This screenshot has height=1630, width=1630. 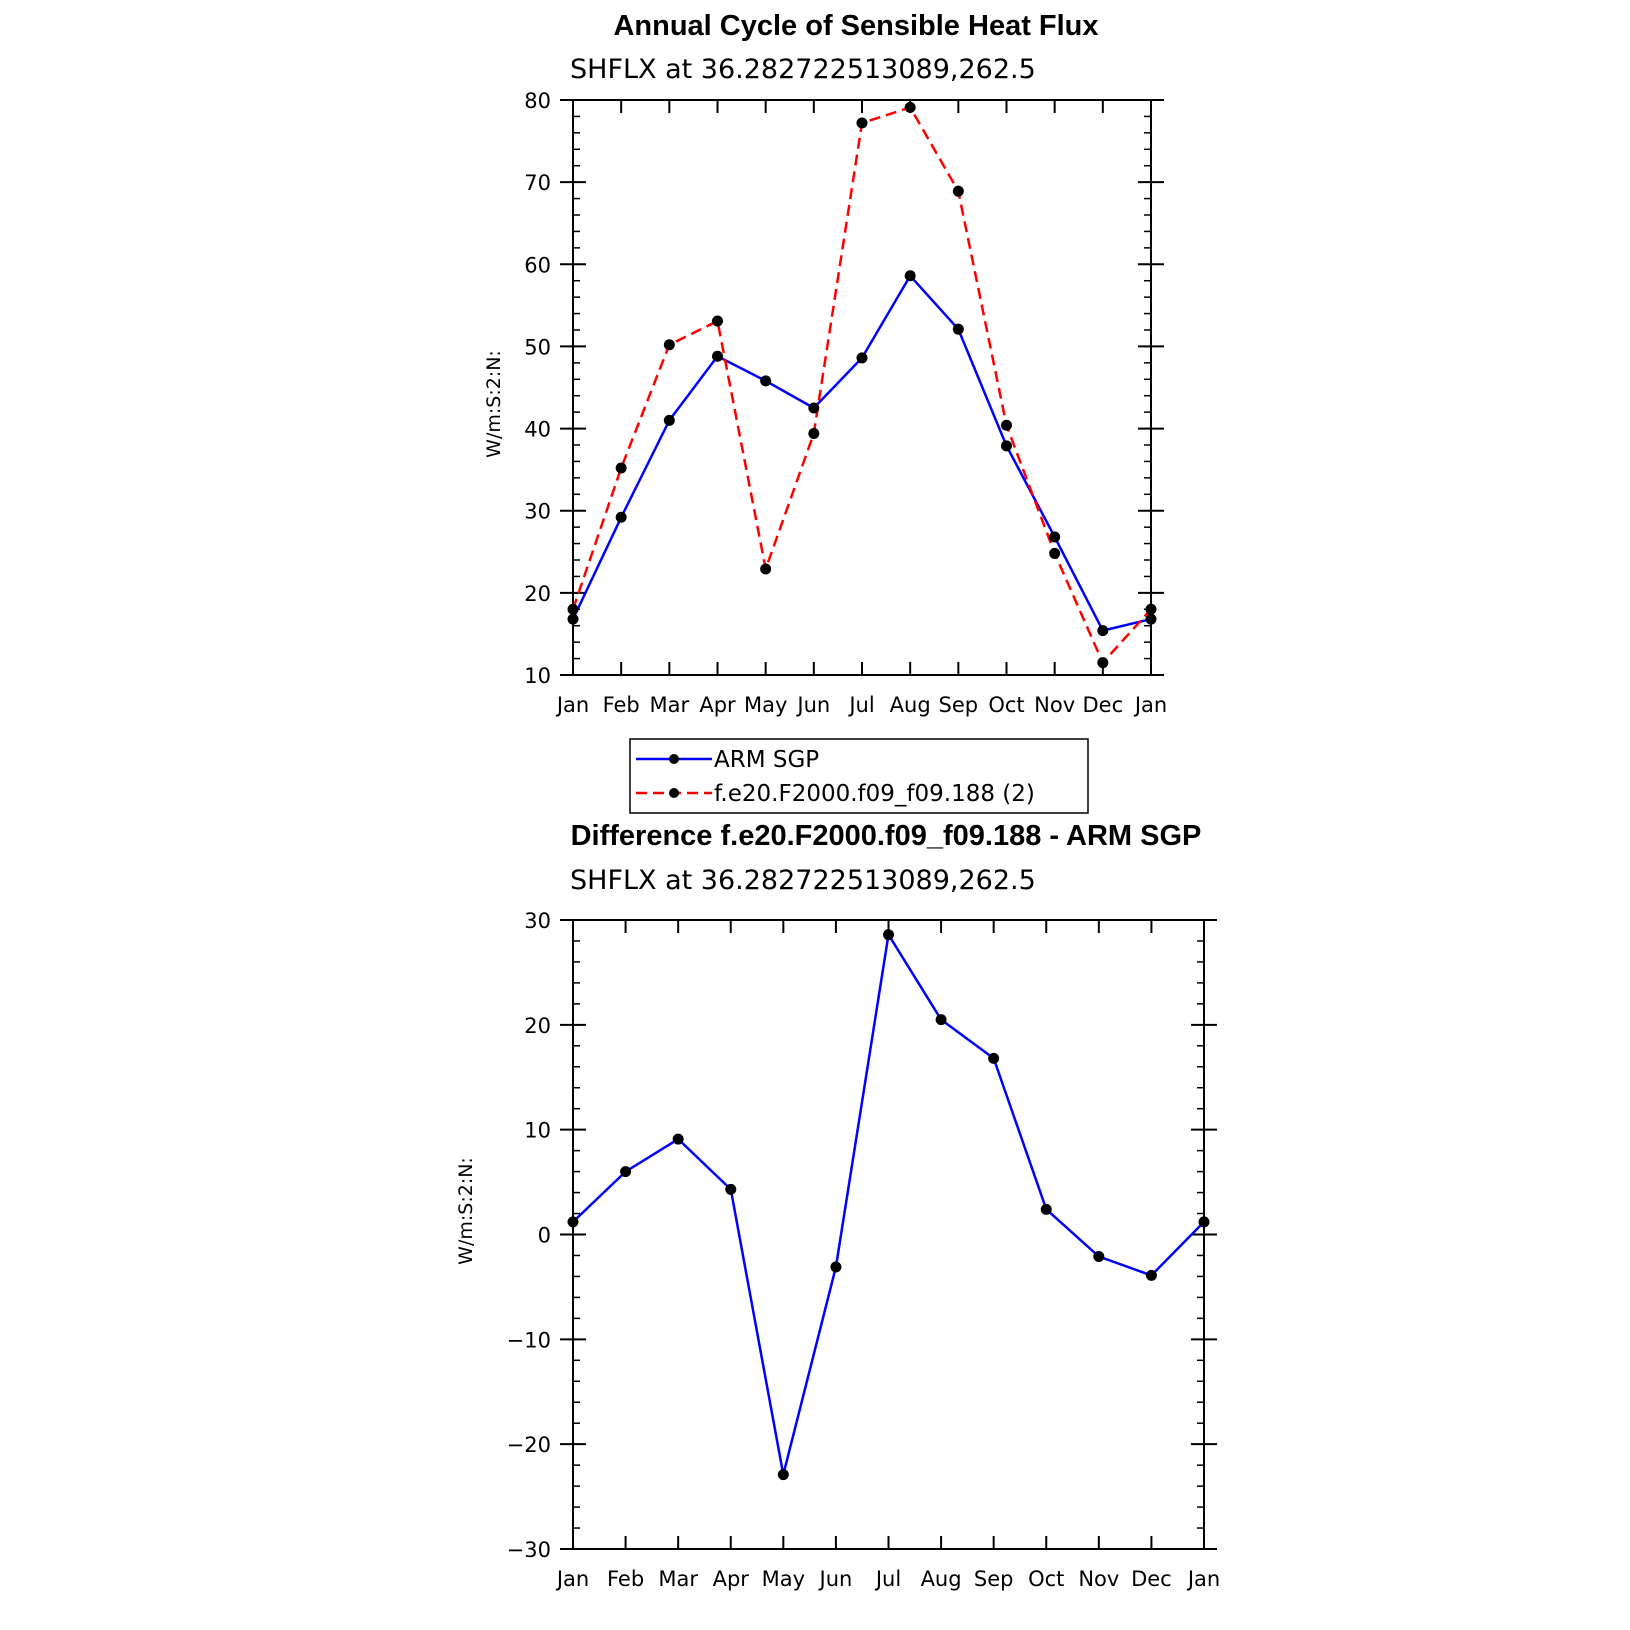 I want to click on difference-y-axis-label: W/m:S:2:N:, so click(x=466, y=1211).